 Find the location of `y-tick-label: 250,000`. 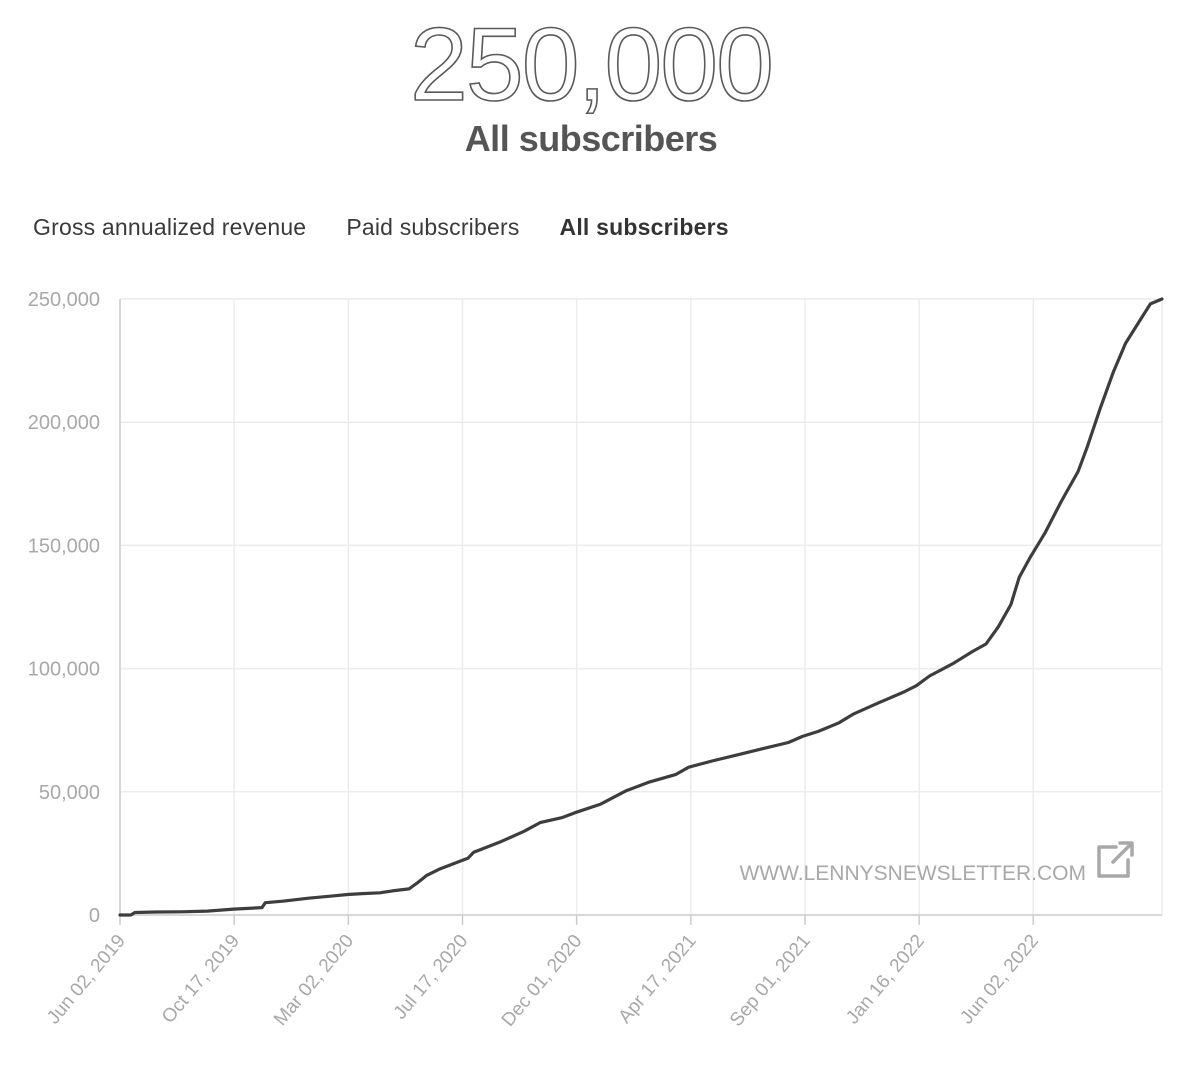

y-tick-label: 250,000 is located at coordinates (64, 300).